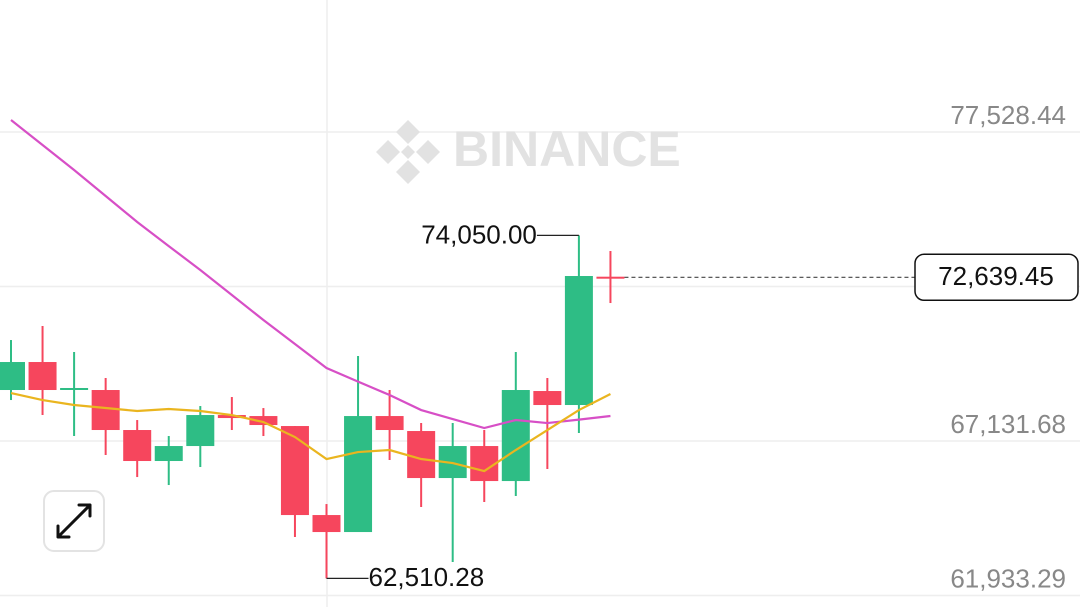  Describe the element at coordinates (479, 234) in the screenshot. I see `annotation-label: 74,050.00` at that location.